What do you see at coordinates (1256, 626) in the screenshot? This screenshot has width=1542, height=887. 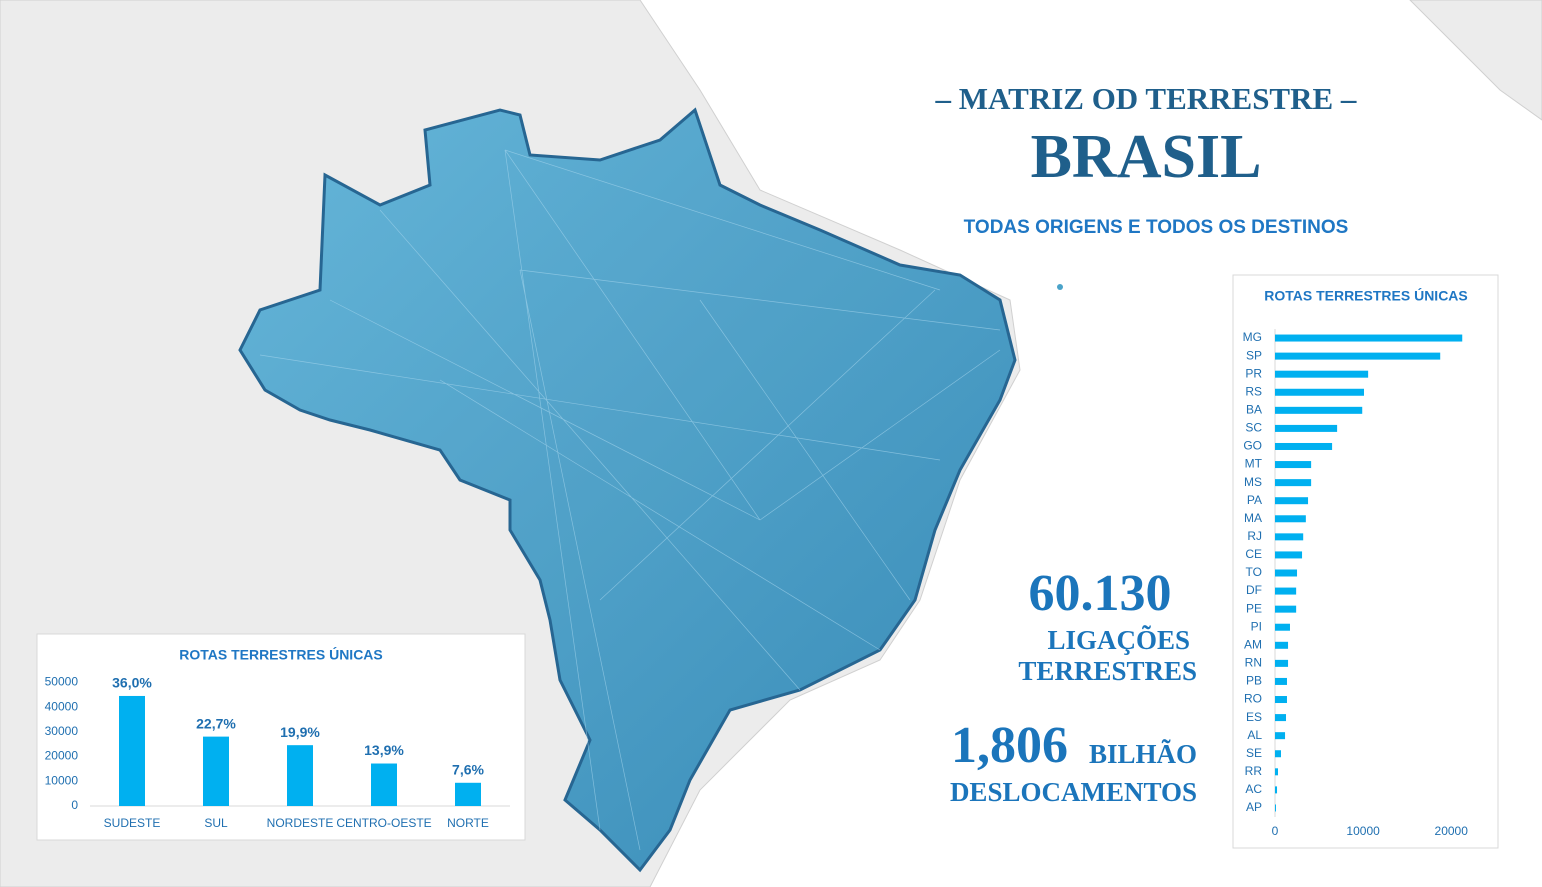 I see `y-tick-label: PI` at bounding box center [1256, 626].